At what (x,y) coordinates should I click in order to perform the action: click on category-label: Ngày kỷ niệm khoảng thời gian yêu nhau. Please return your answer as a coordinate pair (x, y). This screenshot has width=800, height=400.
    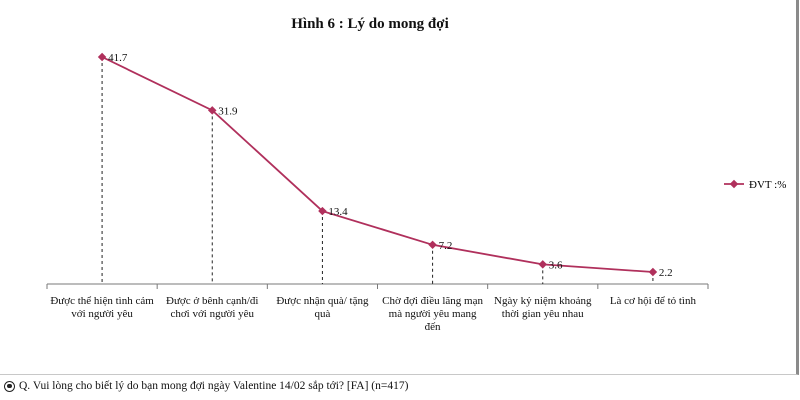
    Looking at the image, I should click on (543, 307).